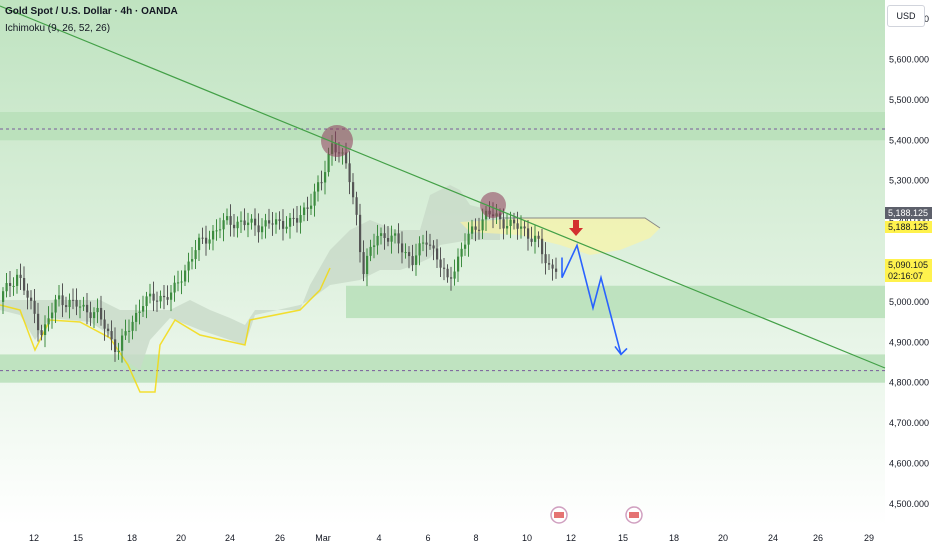  Describe the element at coordinates (132, 538) in the screenshot. I see `time-axis-label: 18` at that location.